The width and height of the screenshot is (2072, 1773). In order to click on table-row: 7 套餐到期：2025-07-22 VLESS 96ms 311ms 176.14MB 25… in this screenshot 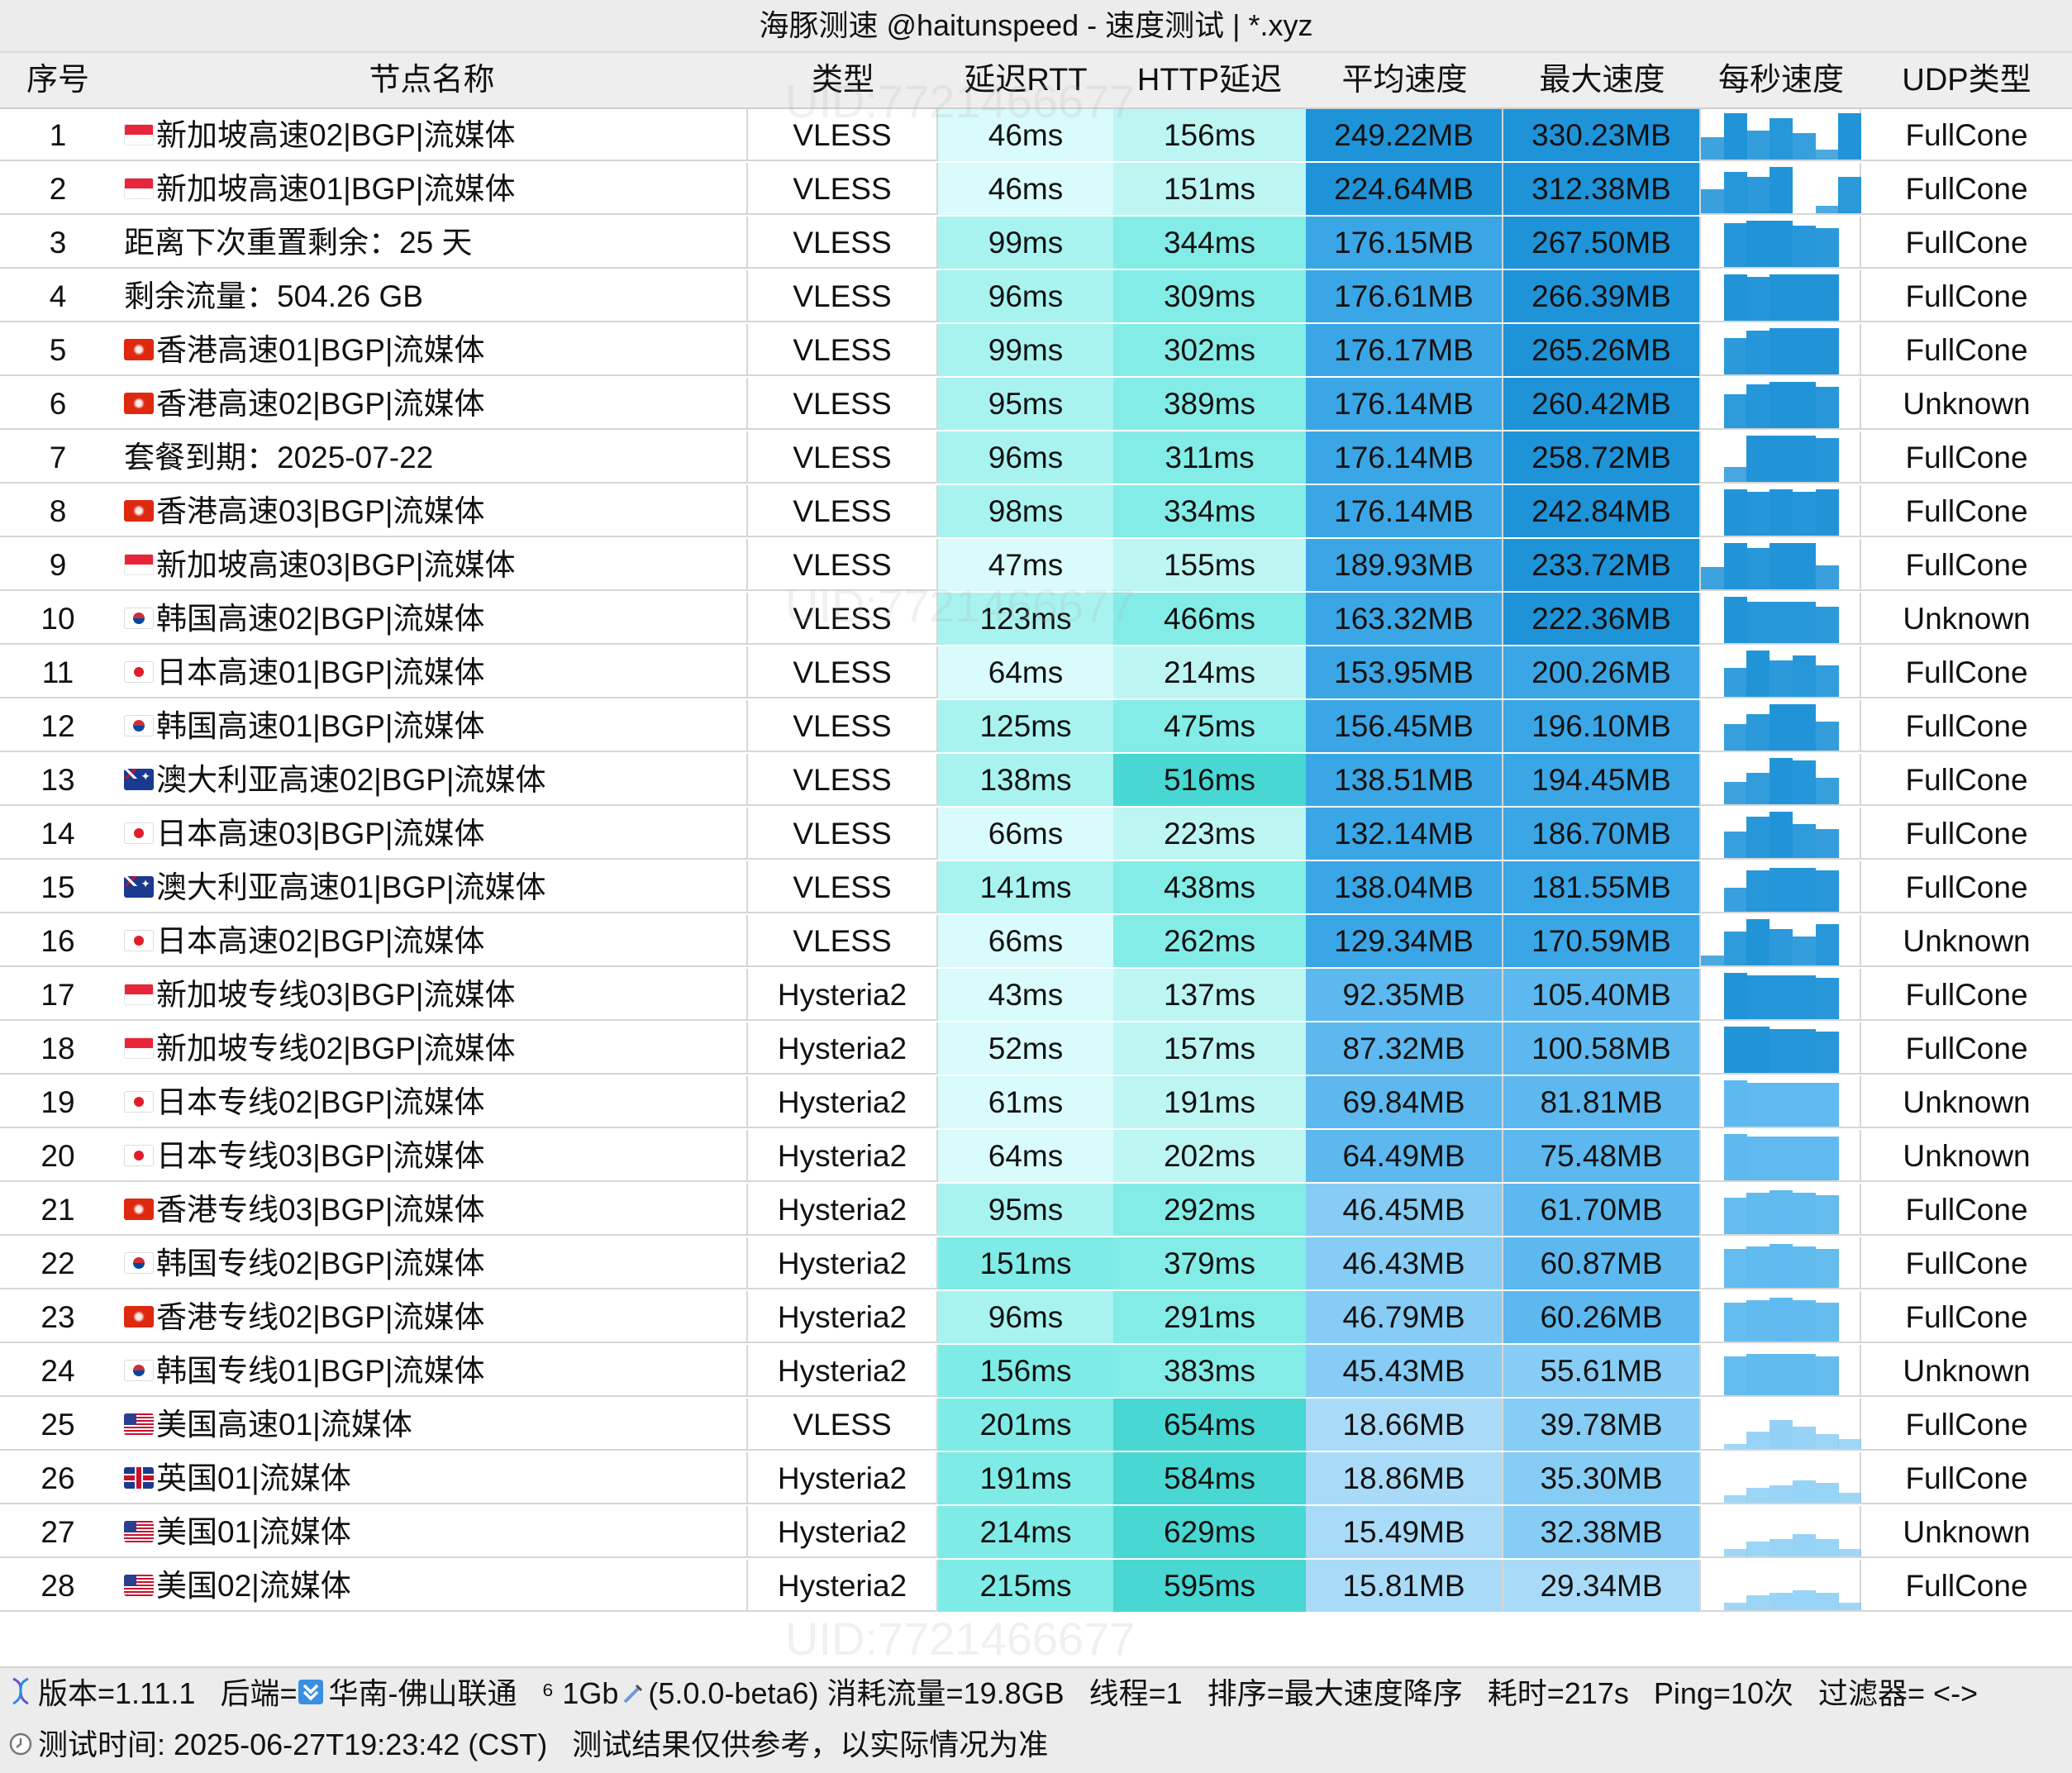, I will do `click(1036, 457)`.